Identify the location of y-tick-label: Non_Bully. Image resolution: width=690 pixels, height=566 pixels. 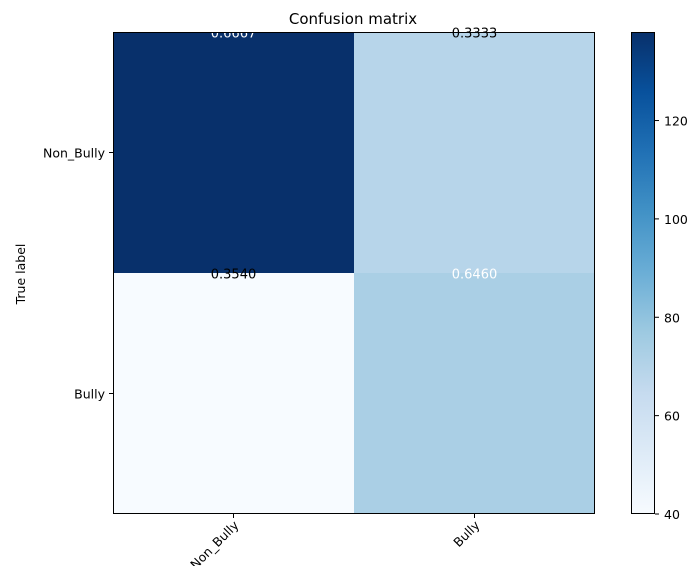
(74, 153).